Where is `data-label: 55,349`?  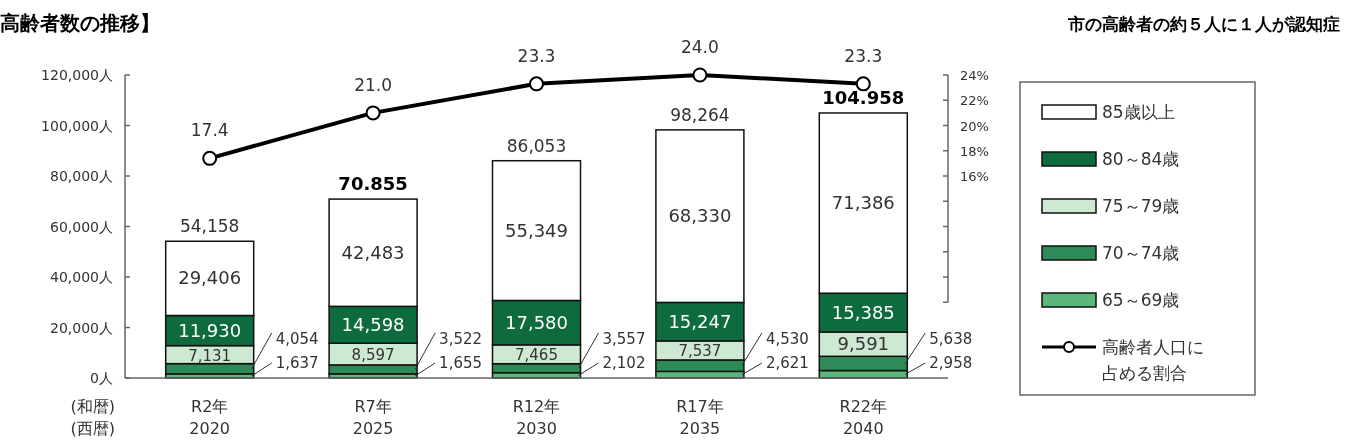
data-label: 55,349 is located at coordinates (536, 230).